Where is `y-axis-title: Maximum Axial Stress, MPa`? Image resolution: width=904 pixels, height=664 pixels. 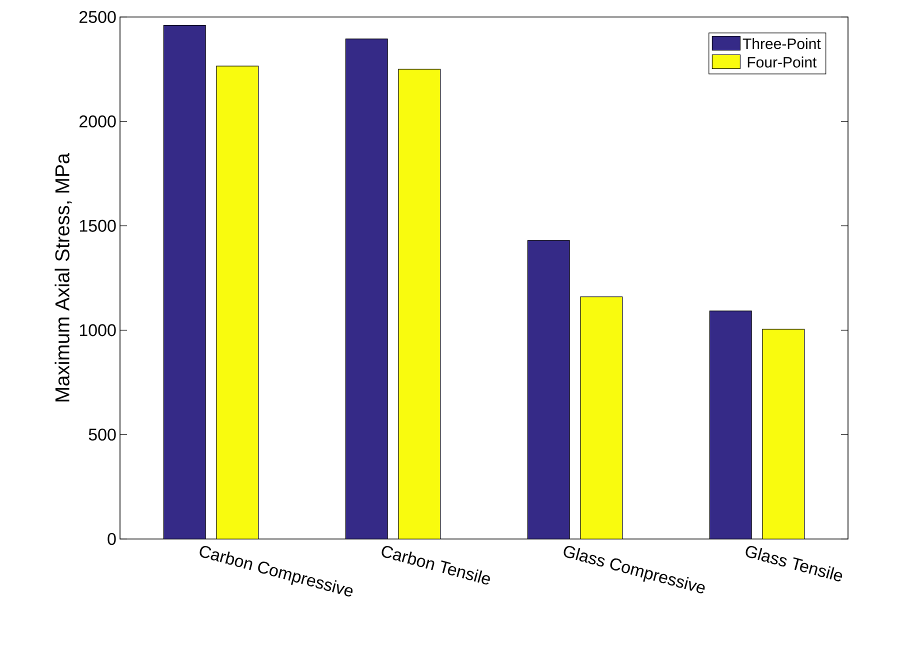 y-axis-title: Maximum Axial Stress, MPa is located at coordinates (63, 277).